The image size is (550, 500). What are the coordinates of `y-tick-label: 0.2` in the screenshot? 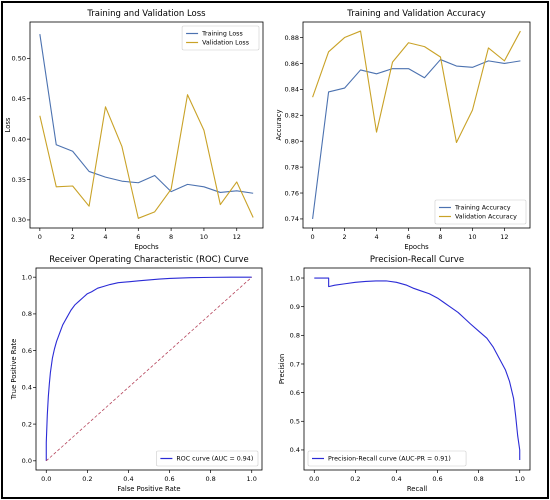 It's located at (27, 424).